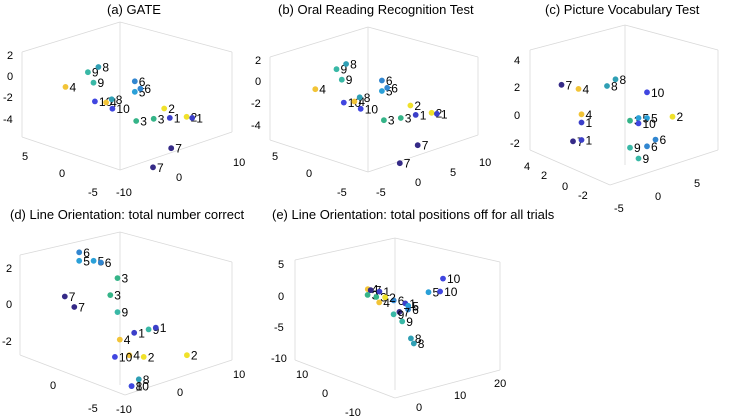 Image resolution: width=747 pixels, height=419 pixels. What do you see at coordinates (622, 9) in the screenshot?
I see `panel-c-title: (c) Picture Vocabulary Test` at bounding box center [622, 9].